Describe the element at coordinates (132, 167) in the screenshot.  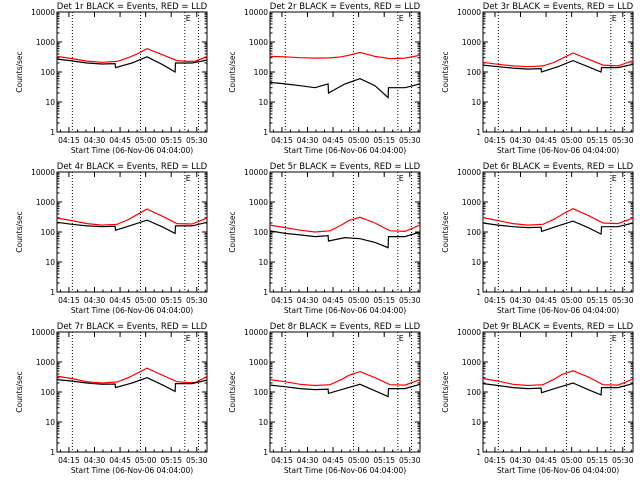
I see `plot-title: Det 4r BLACK = Events, RED = LLD` at that location.